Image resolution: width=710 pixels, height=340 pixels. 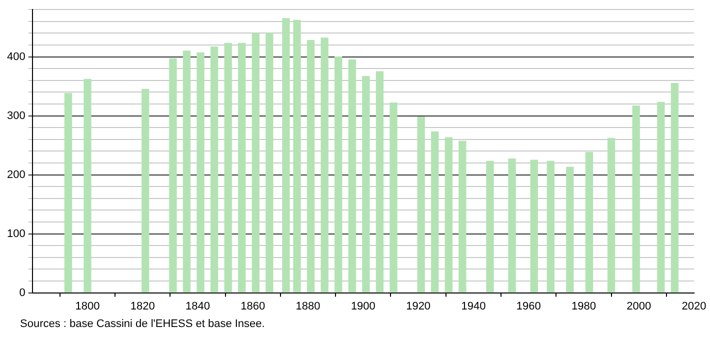 What do you see at coordinates (253, 306) in the screenshot?
I see `x-tick-label: 1860` at bounding box center [253, 306].